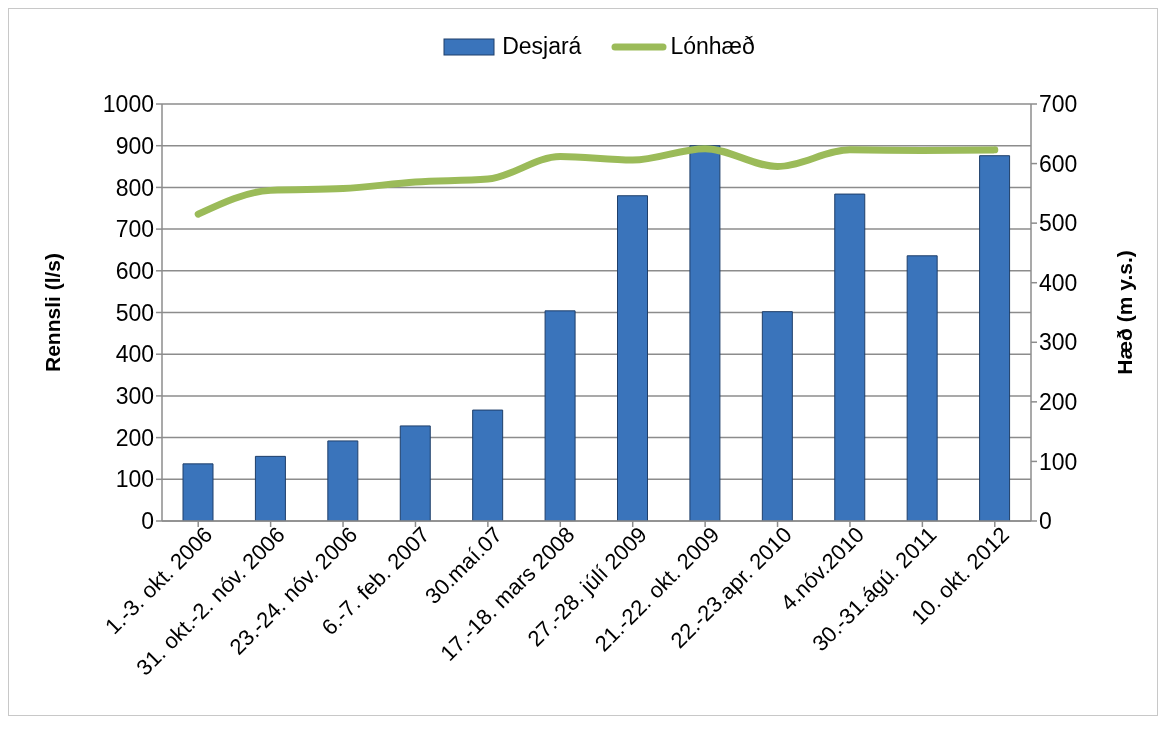  What do you see at coordinates (1045, 521) in the screenshot?
I see `y2-tick-label: 0` at bounding box center [1045, 521].